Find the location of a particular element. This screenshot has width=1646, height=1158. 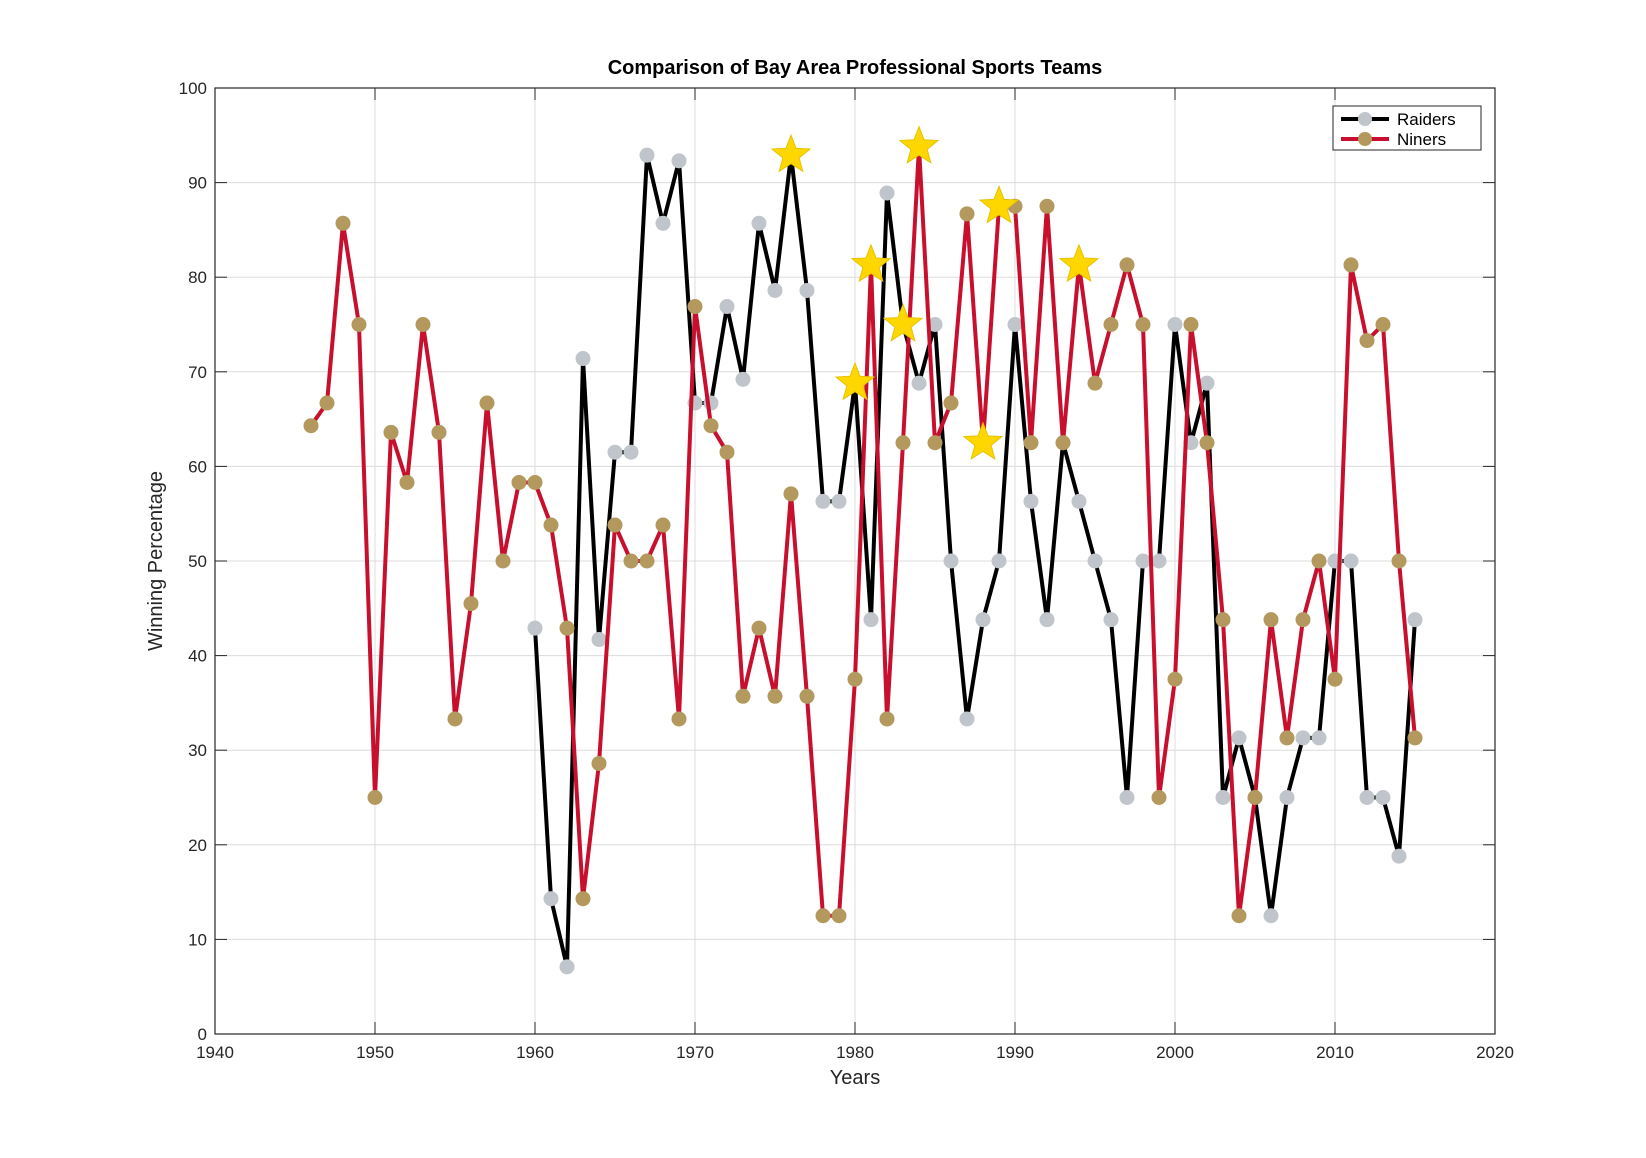

x-axis-title: Years is located at coordinates (855, 1078).